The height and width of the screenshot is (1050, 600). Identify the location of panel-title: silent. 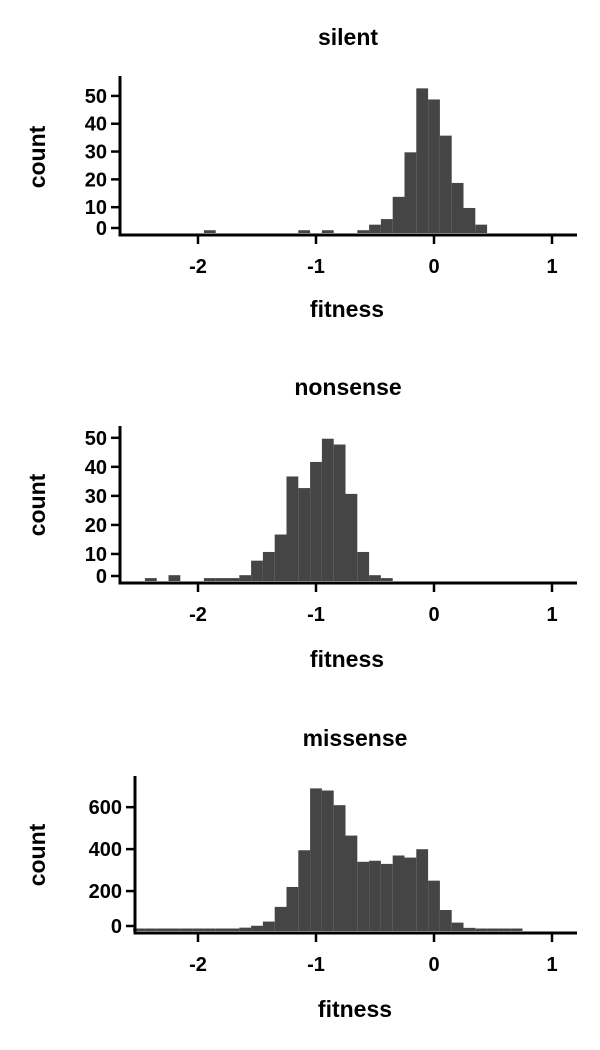
(348, 37).